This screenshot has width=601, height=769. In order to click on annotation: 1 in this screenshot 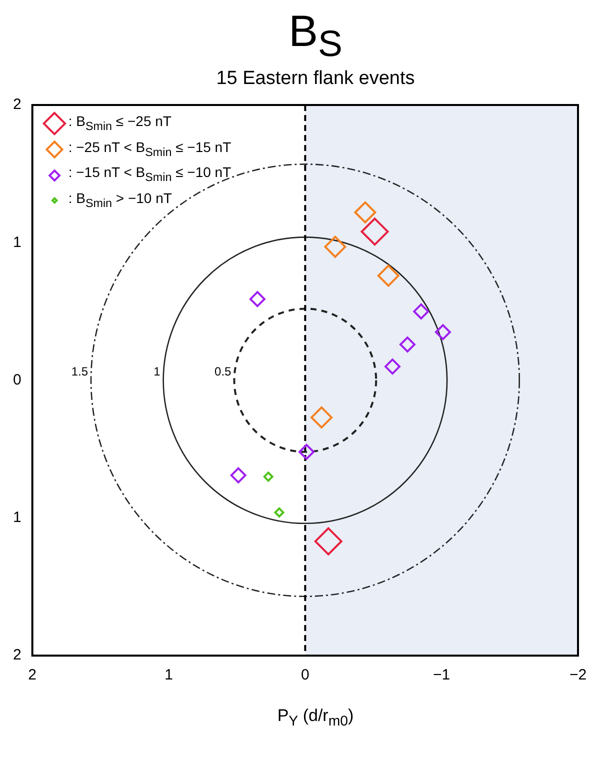, I will do `click(157, 371)`.